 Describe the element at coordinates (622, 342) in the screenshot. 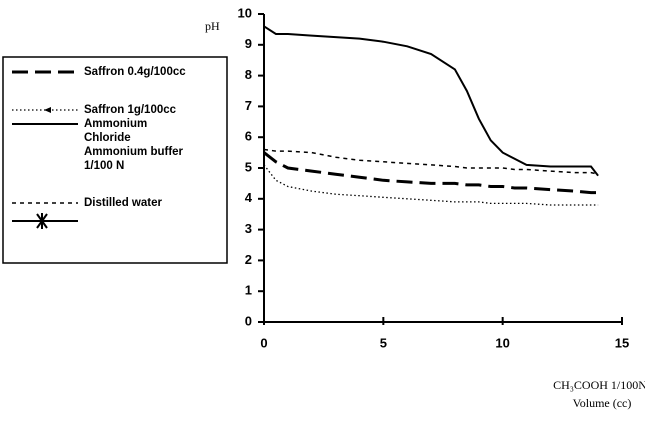

I see `x-tick-label: 15` at that location.